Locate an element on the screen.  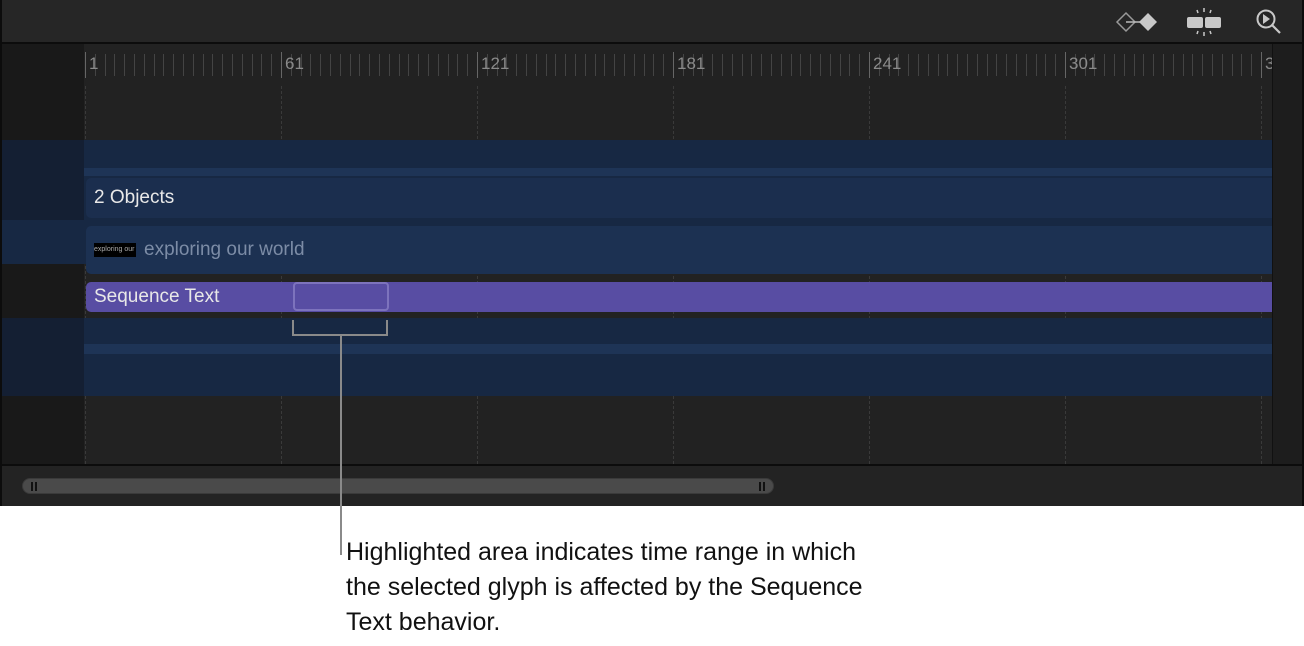
snap-icon is located at coordinates (1204, 22).